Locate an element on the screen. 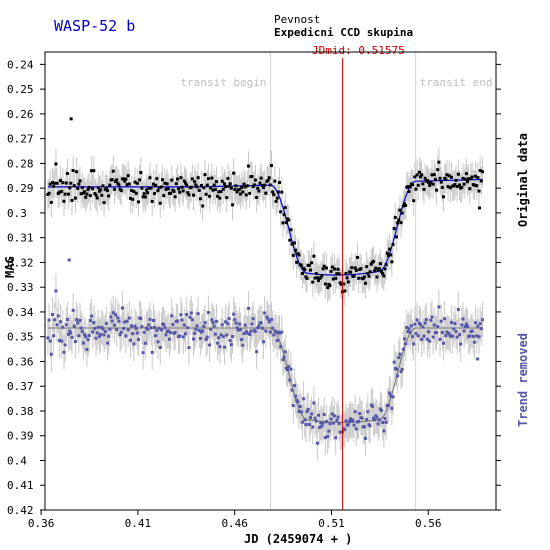 The image size is (550, 550). transit-begin-label: transit begin is located at coordinates (223, 82).